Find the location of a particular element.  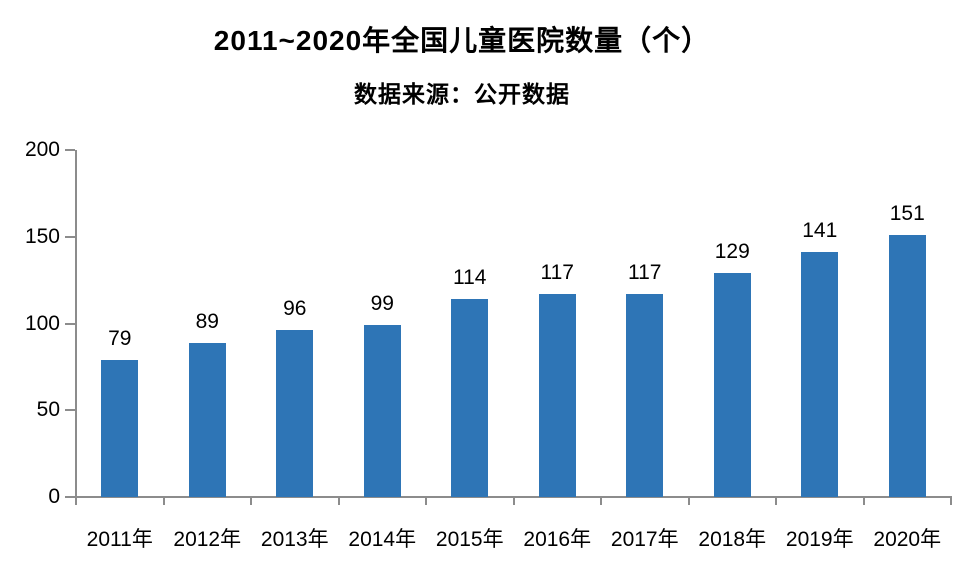

x-tick-label: 2012年 is located at coordinates (207, 539).